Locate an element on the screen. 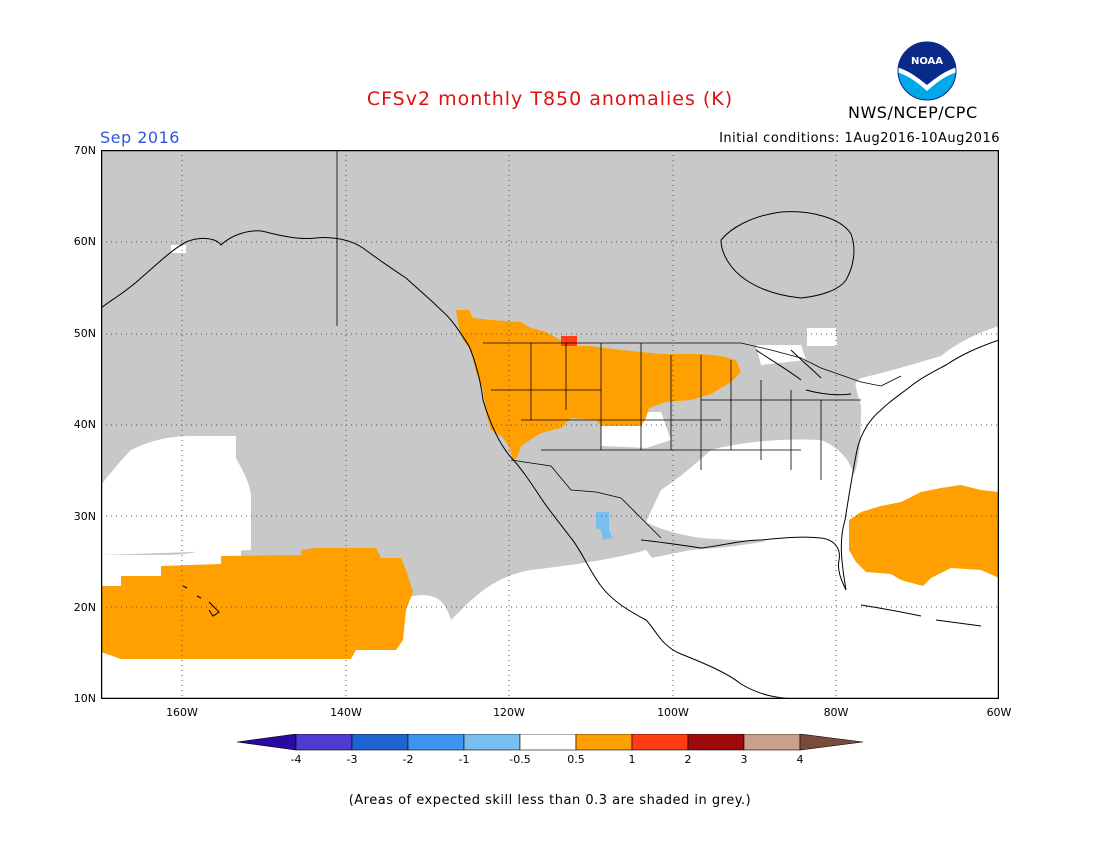 The image size is (1100, 850). lon-label: 80W is located at coordinates (836, 712).